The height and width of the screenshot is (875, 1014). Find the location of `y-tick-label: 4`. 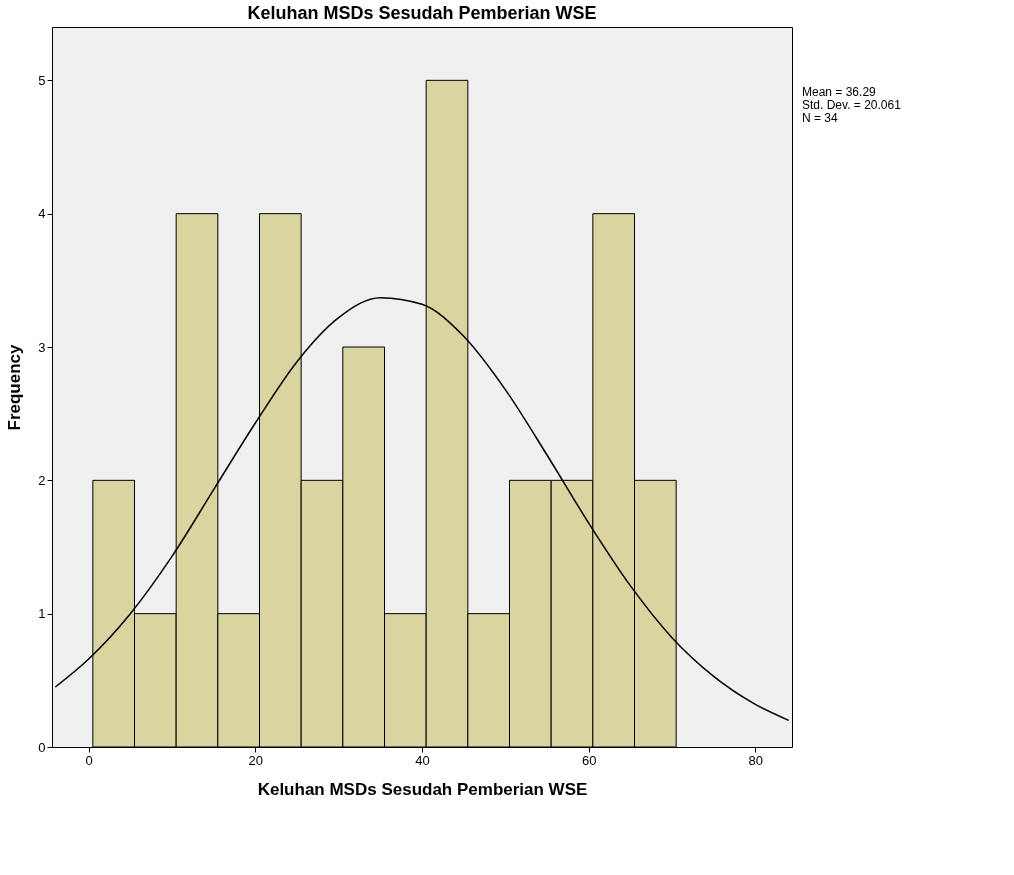

y-tick-label: 4 is located at coordinates (42, 214).